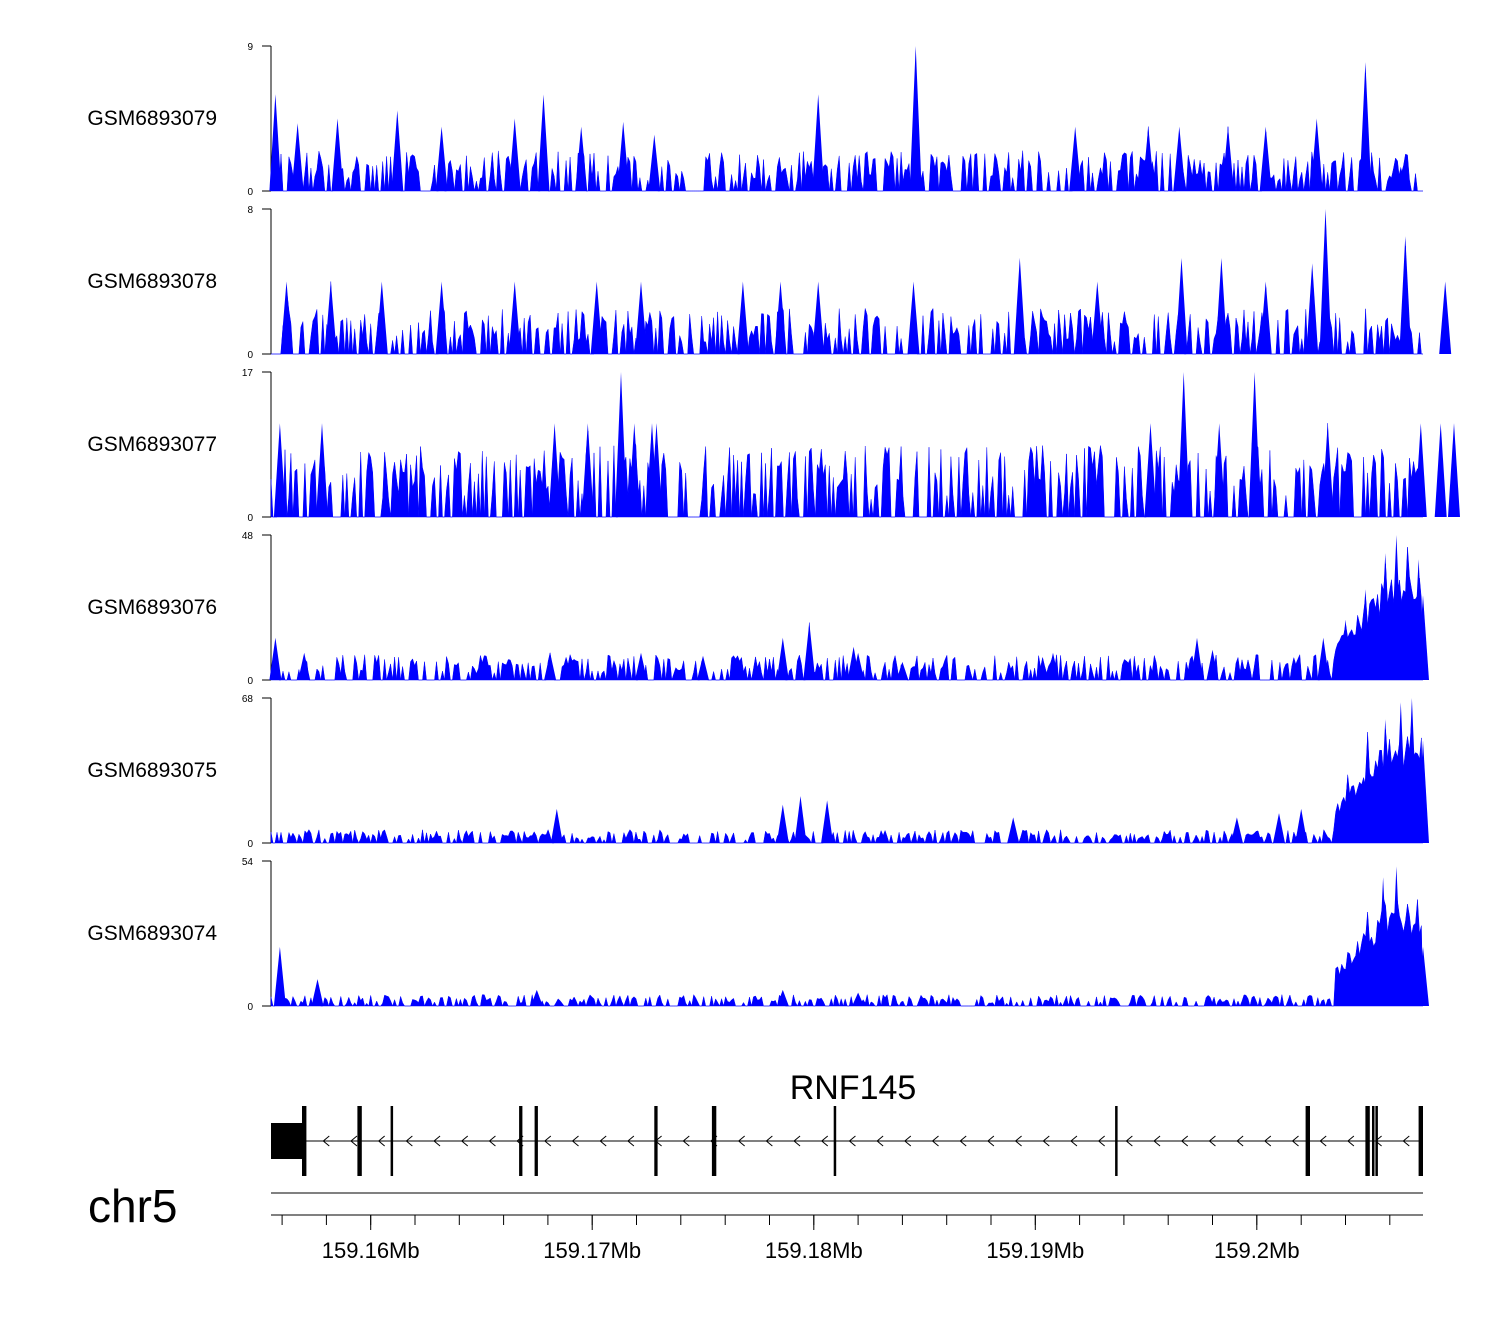 This screenshot has height=1320, width=1500. What do you see at coordinates (250, 210) in the screenshot?
I see `y-tick-label-max: 8` at bounding box center [250, 210].